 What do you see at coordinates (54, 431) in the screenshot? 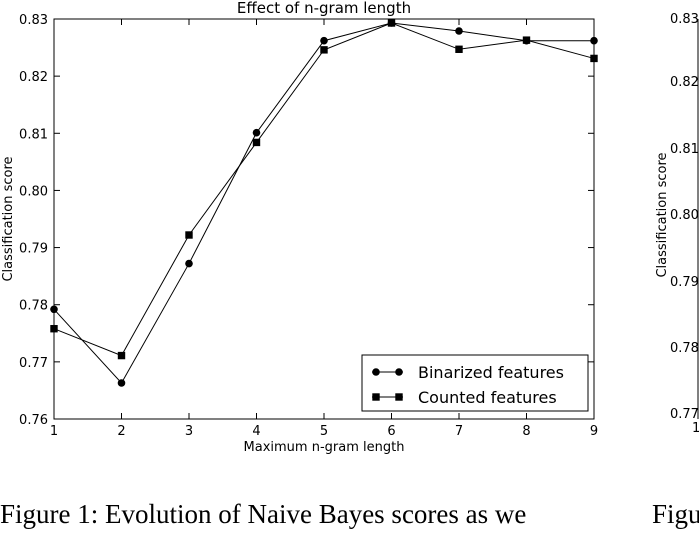
I see `x-tick-label: 1` at bounding box center [54, 431].